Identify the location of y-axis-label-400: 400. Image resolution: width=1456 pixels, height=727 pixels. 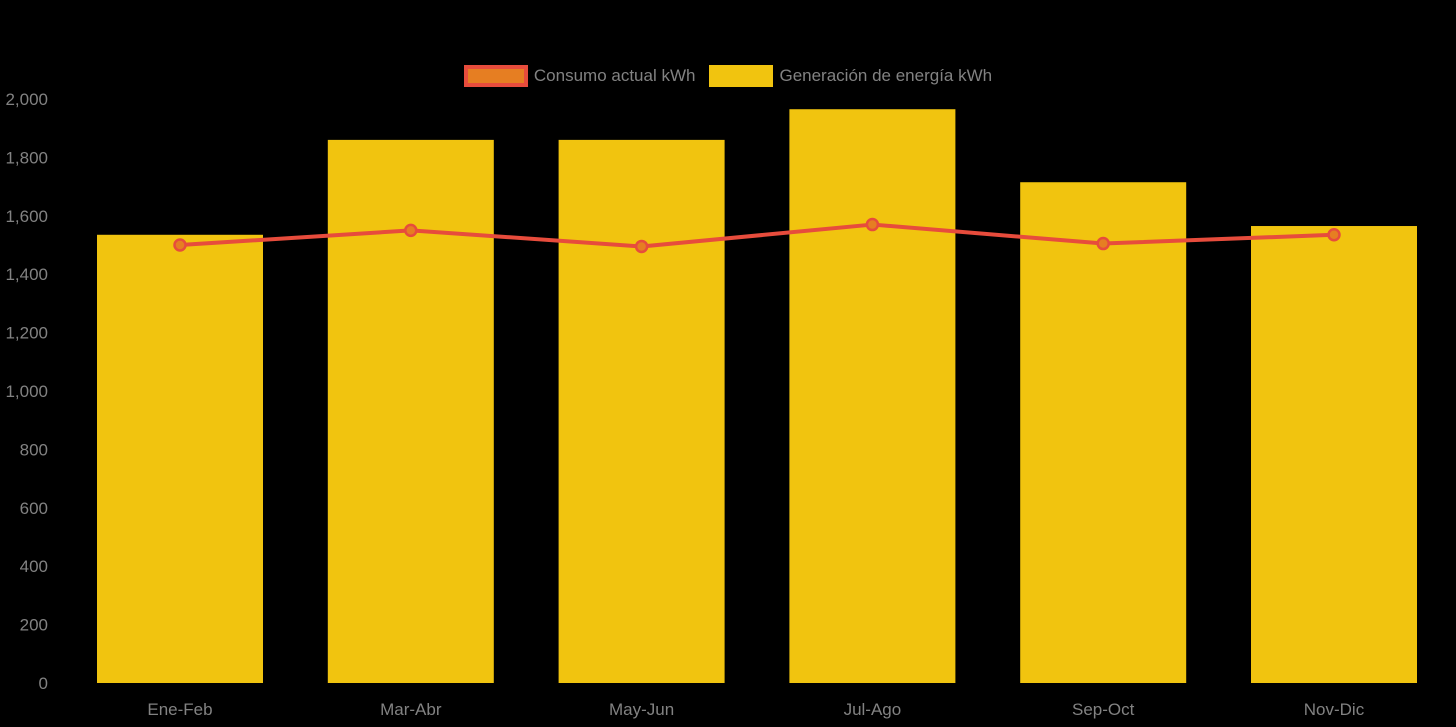
(34, 566).